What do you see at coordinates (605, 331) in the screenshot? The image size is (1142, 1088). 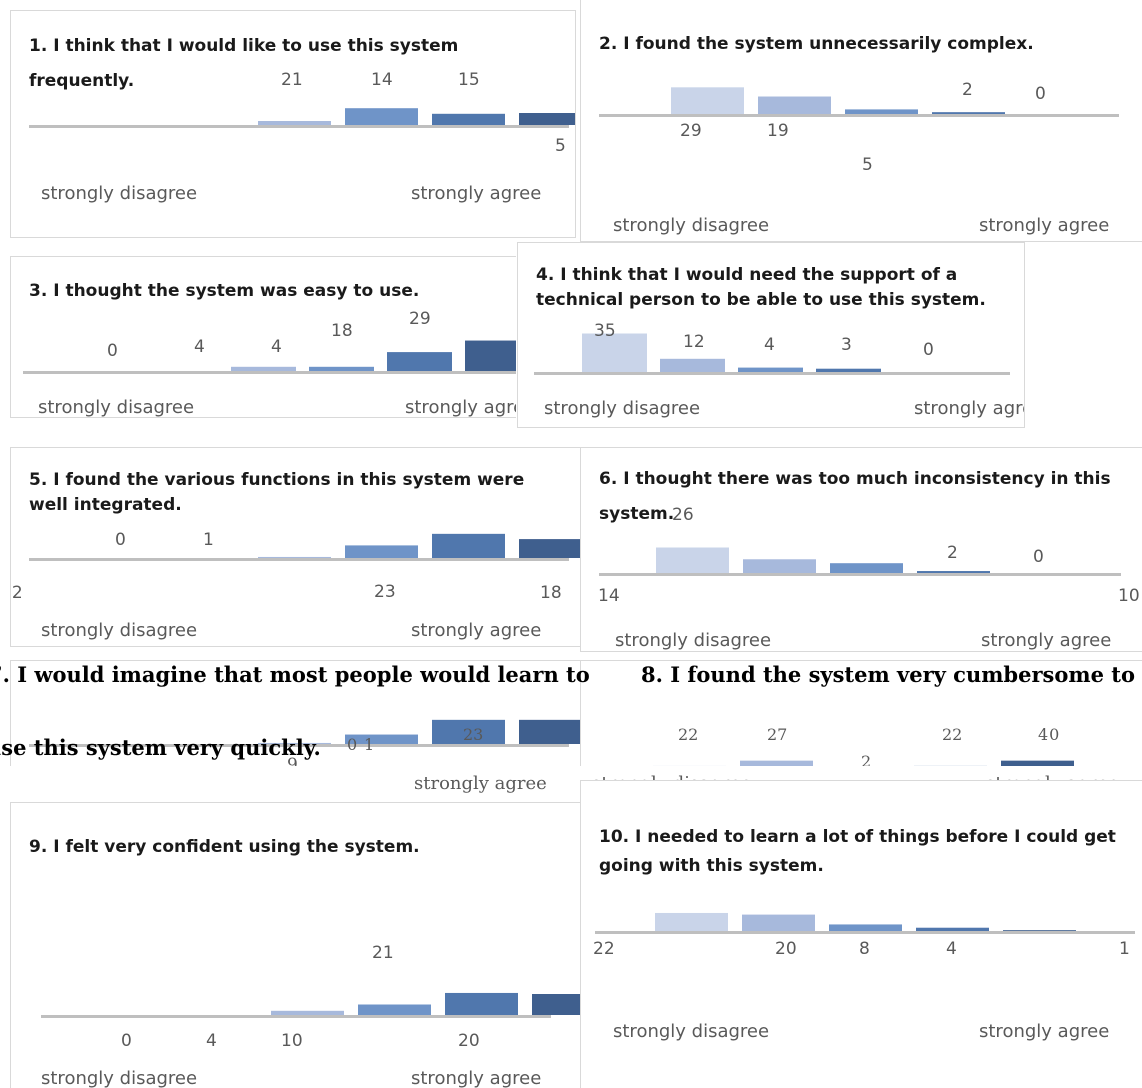 I see `data-label-4-1: 35` at bounding box center [605, 331].